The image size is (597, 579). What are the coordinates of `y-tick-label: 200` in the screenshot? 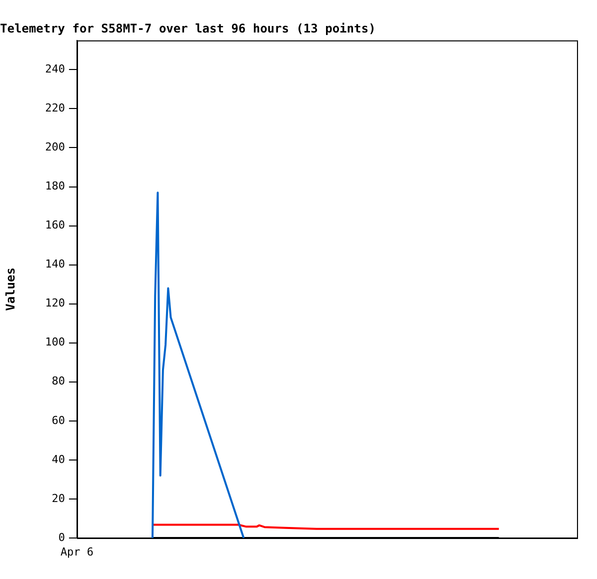 It's located at (55, 147).